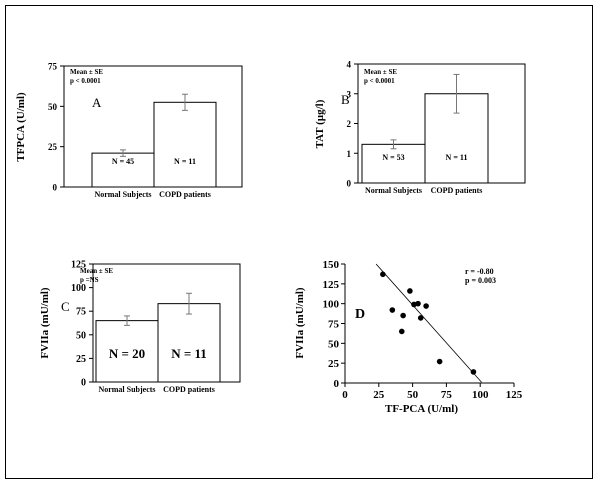 The height and width of the screenshot is (486, 600). Describe the element at coordinates (53, 147) in the screenshot. I see `chart-a-ytick-label: 25` at that location.